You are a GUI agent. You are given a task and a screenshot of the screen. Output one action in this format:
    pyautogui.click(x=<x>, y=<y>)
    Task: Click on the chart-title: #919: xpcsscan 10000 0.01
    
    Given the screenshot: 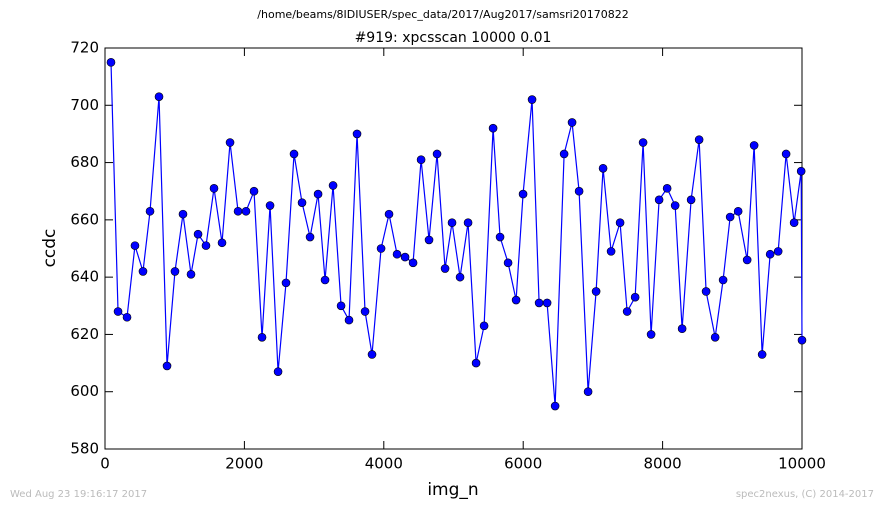 What is the action you would take?
    pyautogui.click(x=453, y=38)
    